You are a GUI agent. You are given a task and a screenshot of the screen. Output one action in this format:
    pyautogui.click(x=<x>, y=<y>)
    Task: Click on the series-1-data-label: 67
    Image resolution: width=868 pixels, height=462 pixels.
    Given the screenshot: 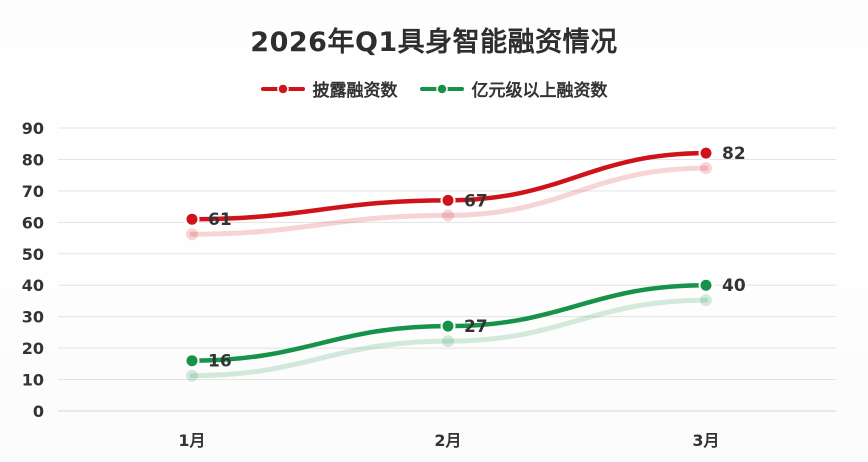 What is the action you would take?
    pyautogui.click(x=476, y=201)
    